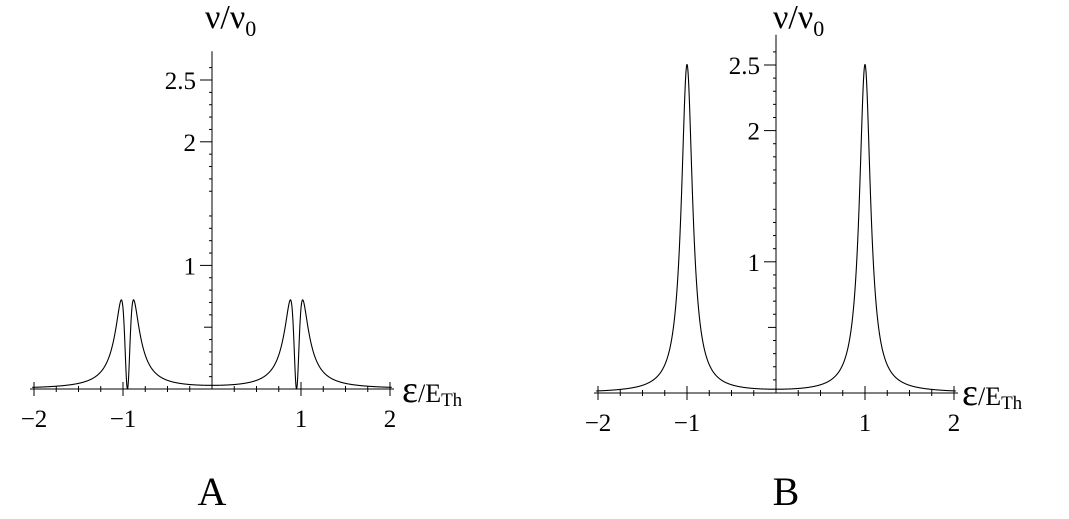 The image size is (1069, 519). I want to click on panel-label: B, so click(786, 491).